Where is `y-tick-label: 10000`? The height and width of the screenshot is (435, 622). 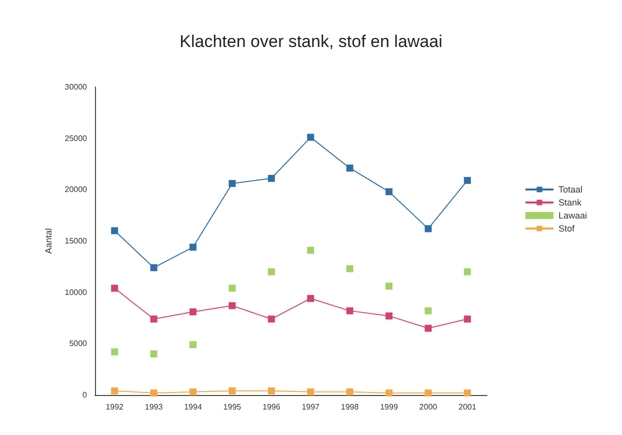
y-tick-label: 10000 is located at coordinates (76, 292).